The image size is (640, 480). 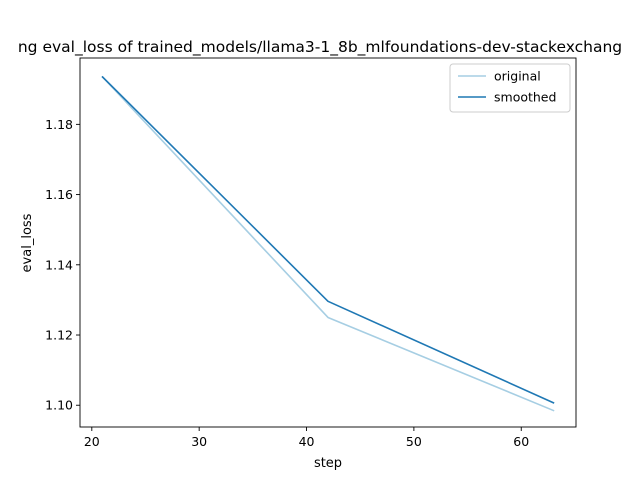 I want to click on y-tick-label: 1.16, so click(x=59, y=194).